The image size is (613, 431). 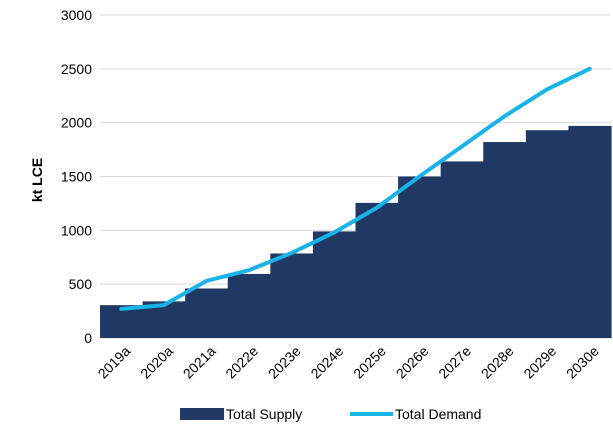 What do you see at coordinates (369, 362) in the screenshot?
I see `x-tick-label: 2025e` at bounding box center [369, 362].